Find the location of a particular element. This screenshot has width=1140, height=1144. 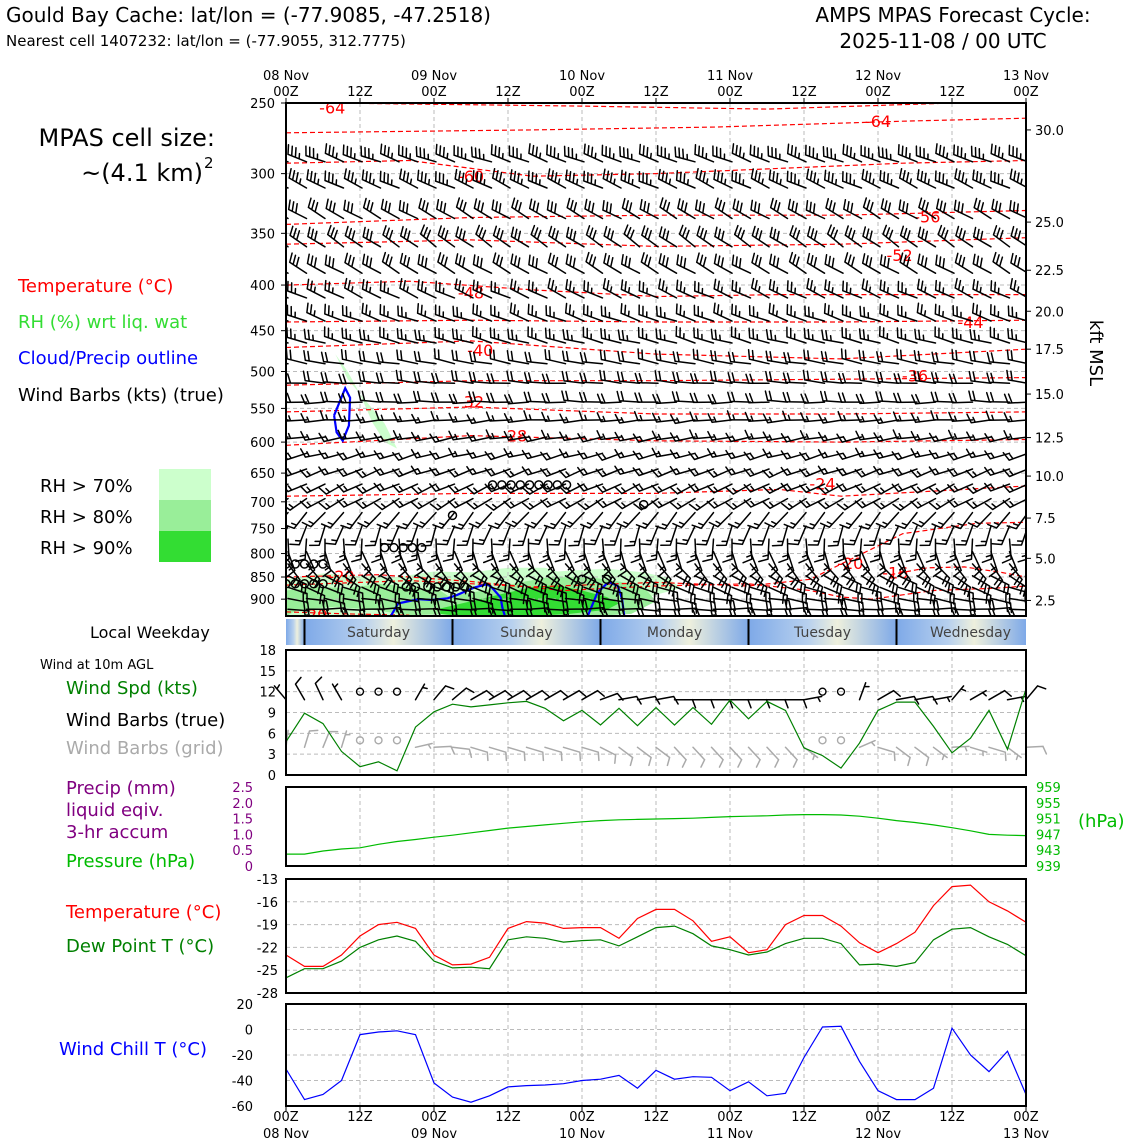

pressure-tick-label: 450 is located at coordinates (262, 332).